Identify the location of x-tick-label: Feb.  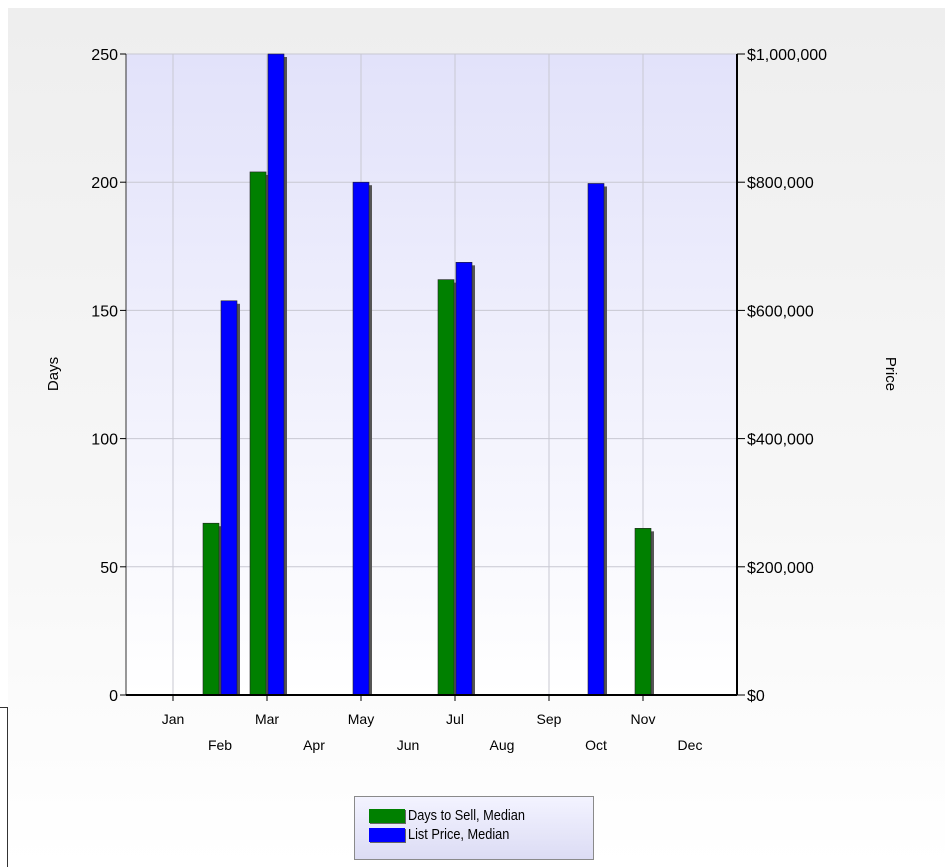
(220, 745).